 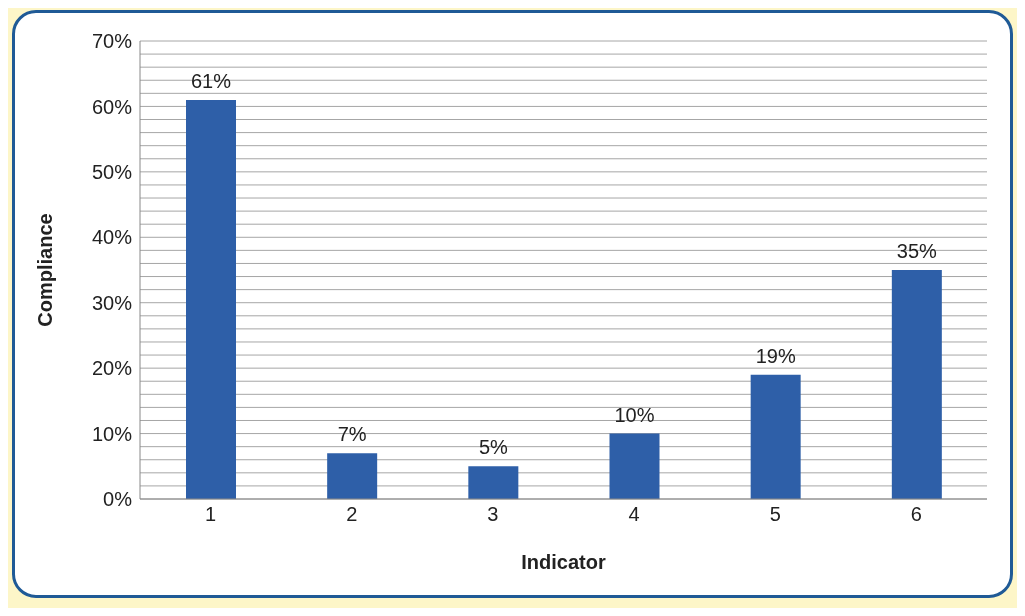 What do you see at coordinates (112, 302) in the screenshot?
I see `y-tick-label: 30%` at bounding box center [112, 302].